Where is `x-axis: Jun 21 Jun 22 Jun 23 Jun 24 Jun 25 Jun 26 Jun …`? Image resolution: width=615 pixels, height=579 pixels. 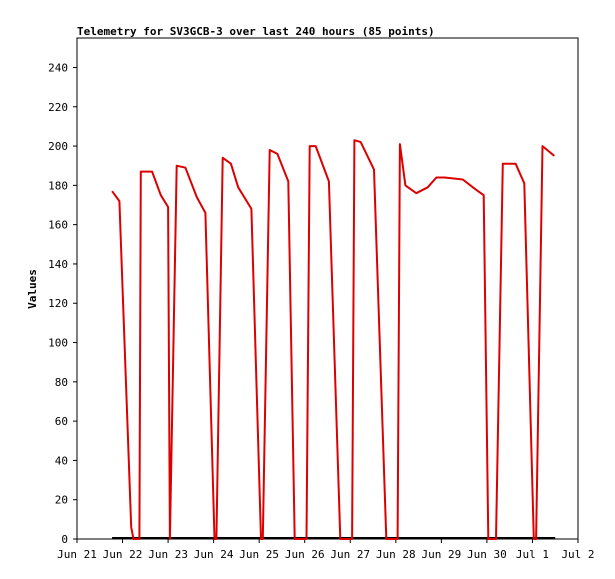
x-axis: Jun 21 Jun 22 Jun 23 Jun 24 Jun 25 Jun 26 Jun … is located at coordinates (326, 550).